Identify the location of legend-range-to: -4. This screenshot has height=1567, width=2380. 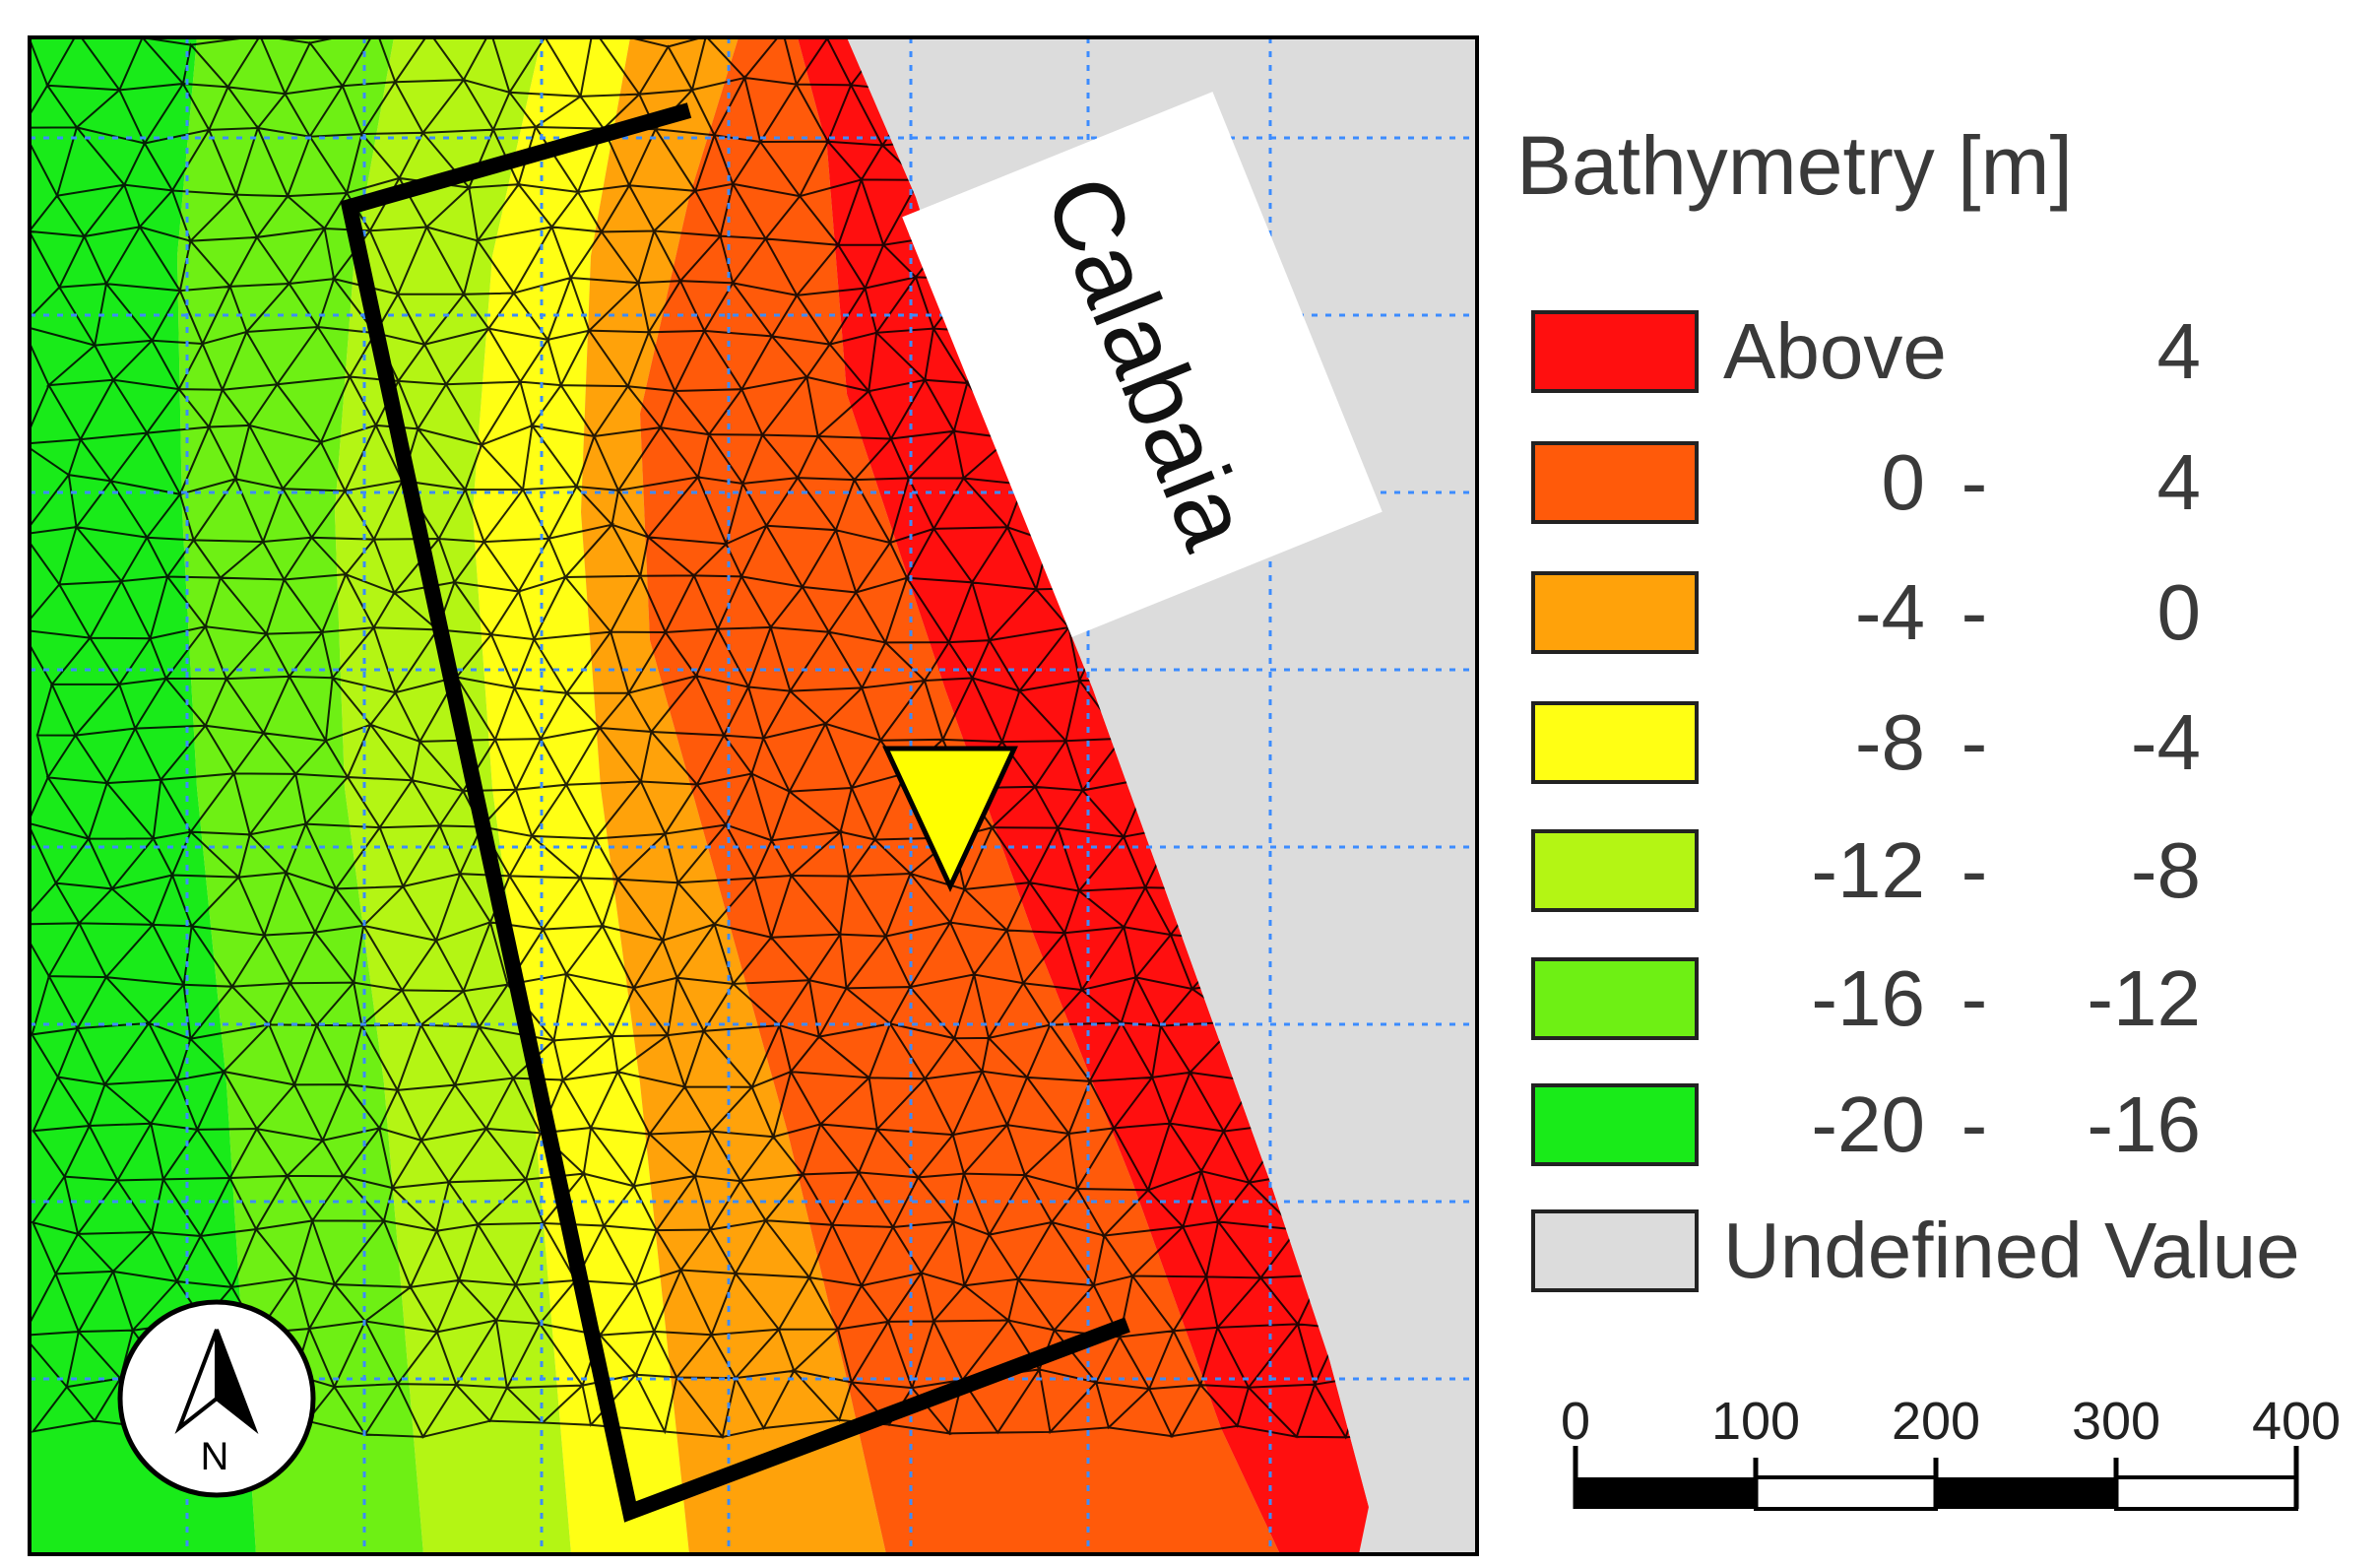
(2165, 742).